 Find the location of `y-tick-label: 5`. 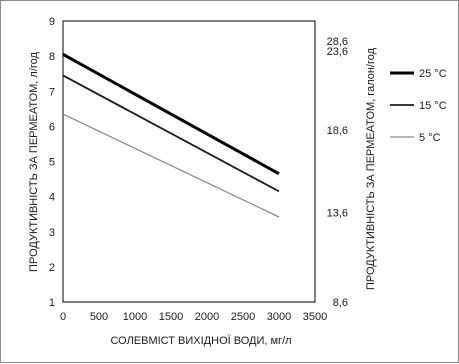

y-tick-label: 5 is located at coordinates (52, 163).